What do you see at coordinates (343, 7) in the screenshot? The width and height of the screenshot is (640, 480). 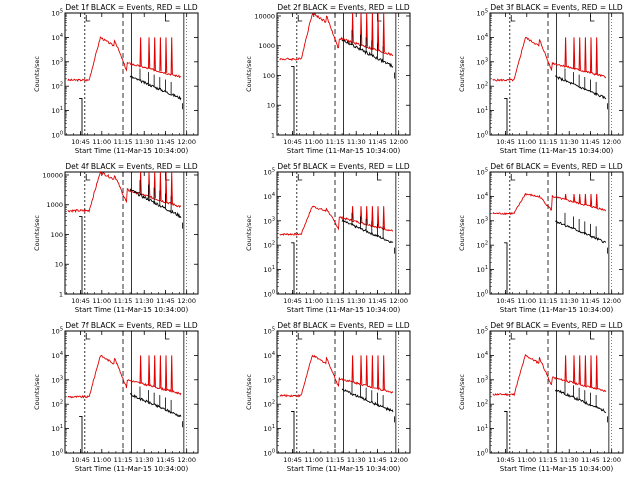 I see `panel-title: Det 2f BLACK = Events, RED = LLD` at bounding box center [343, 7].